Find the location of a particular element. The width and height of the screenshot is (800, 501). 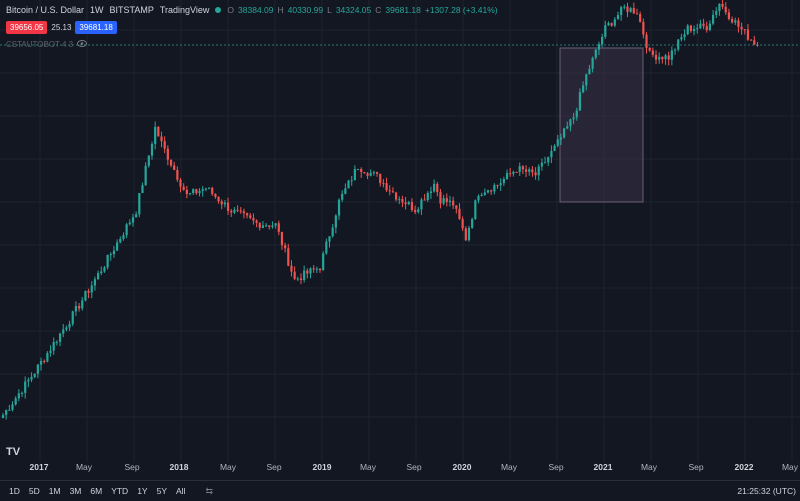

symbol-title: Bitcoin / U.S. Dollar is located at coordinates (45, 10).